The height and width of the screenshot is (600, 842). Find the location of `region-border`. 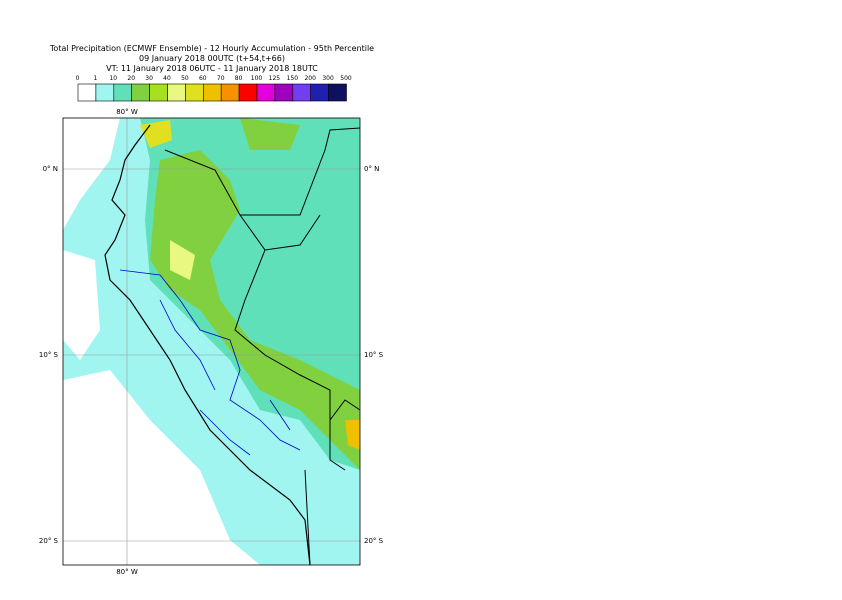

region-border is located at coordinates (210, 362).